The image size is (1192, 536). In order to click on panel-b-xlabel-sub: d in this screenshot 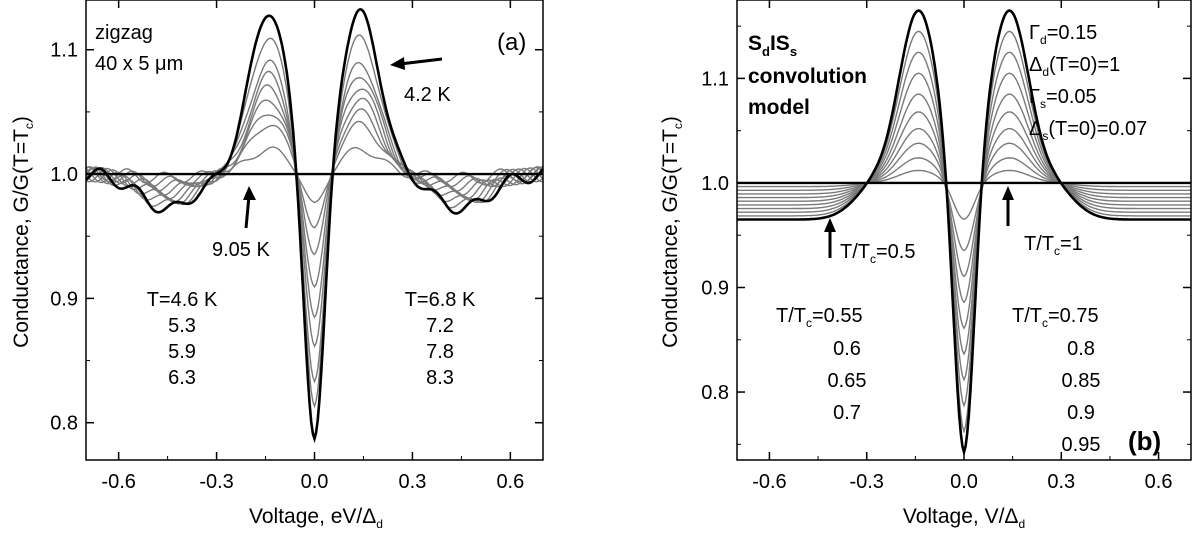, I will do `click(1021, 524)`.